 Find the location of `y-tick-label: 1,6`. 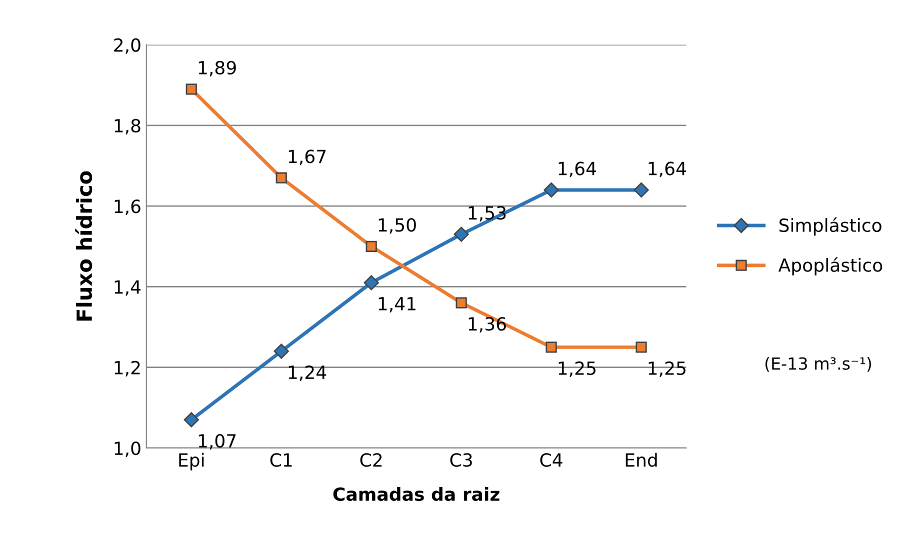

y-tick-label: 1,6 is located at coordinates (127, 208).